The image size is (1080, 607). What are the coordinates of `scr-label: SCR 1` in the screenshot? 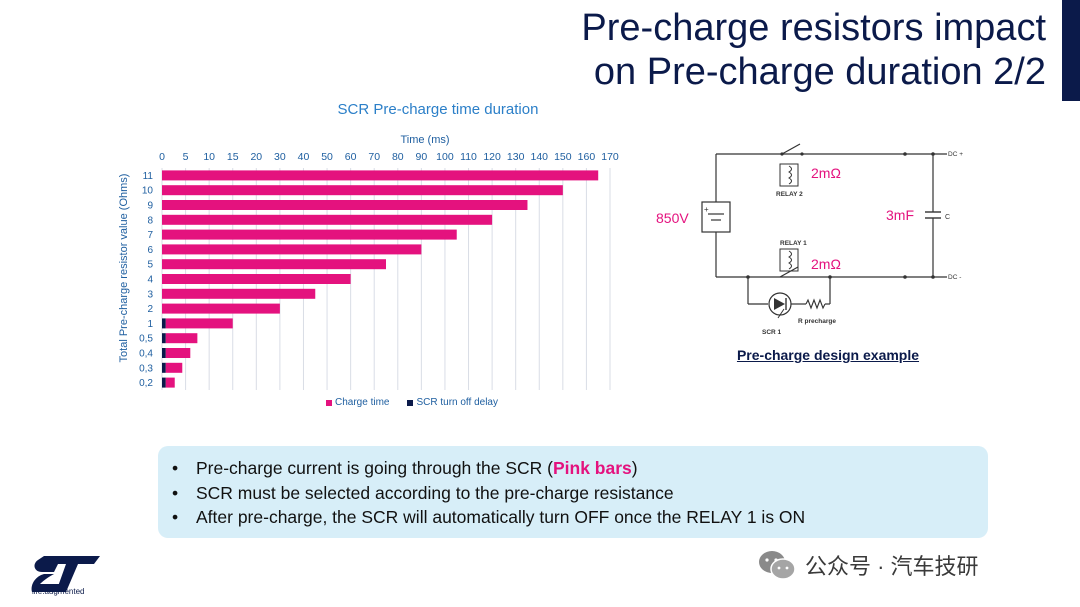 It's located at (772, 332).